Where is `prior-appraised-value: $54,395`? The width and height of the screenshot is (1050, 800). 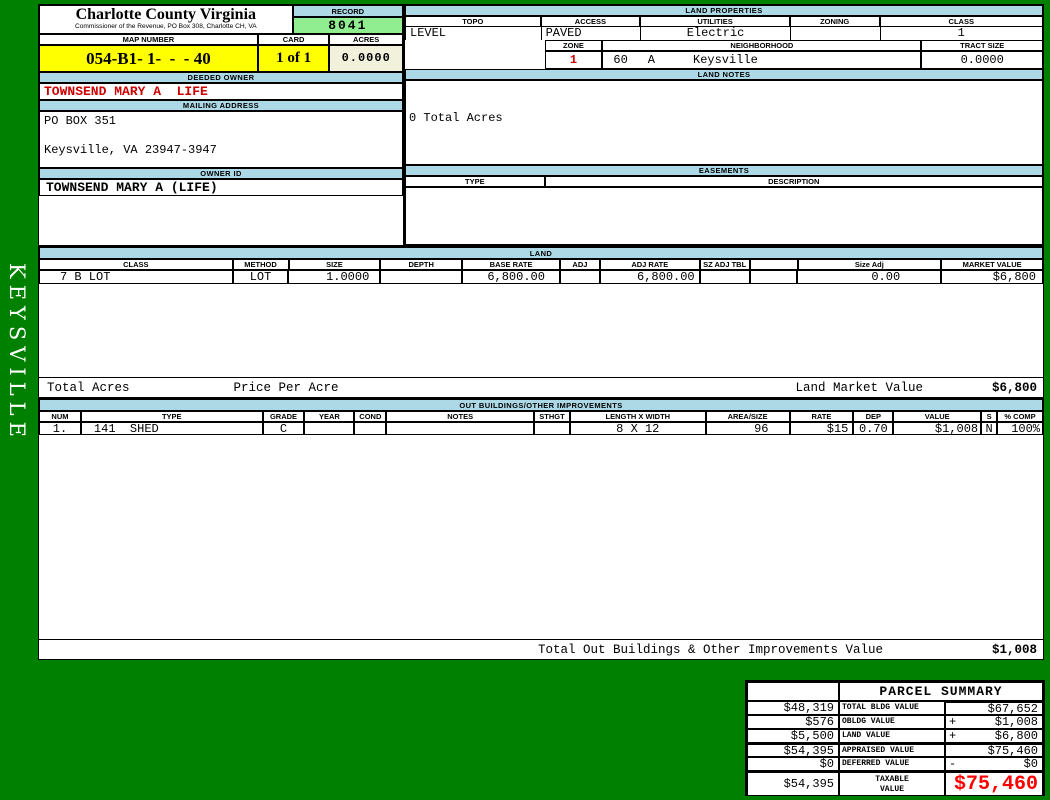 prior-appraised-value: $54,395 is located at coordinates (793, 750).